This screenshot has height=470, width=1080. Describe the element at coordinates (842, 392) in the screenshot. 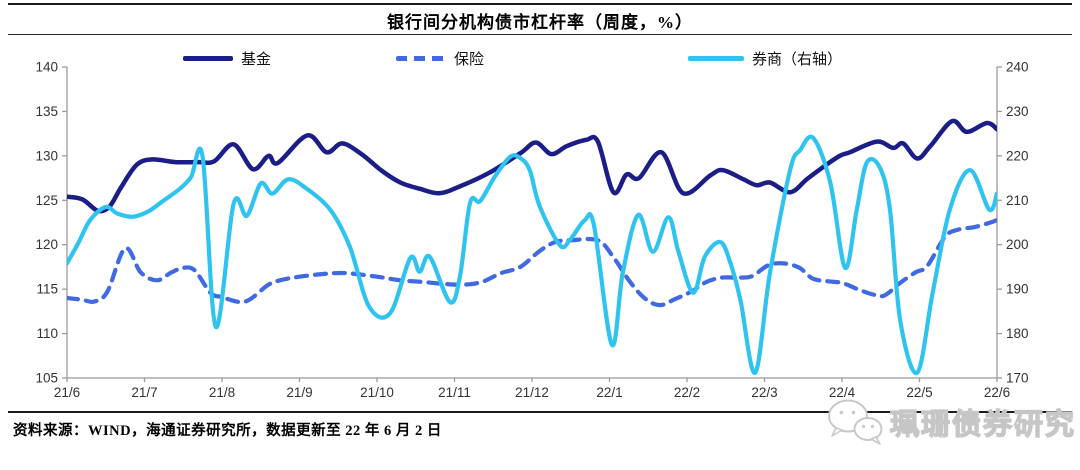

I see `x-tick-label: 22/4` at that location.